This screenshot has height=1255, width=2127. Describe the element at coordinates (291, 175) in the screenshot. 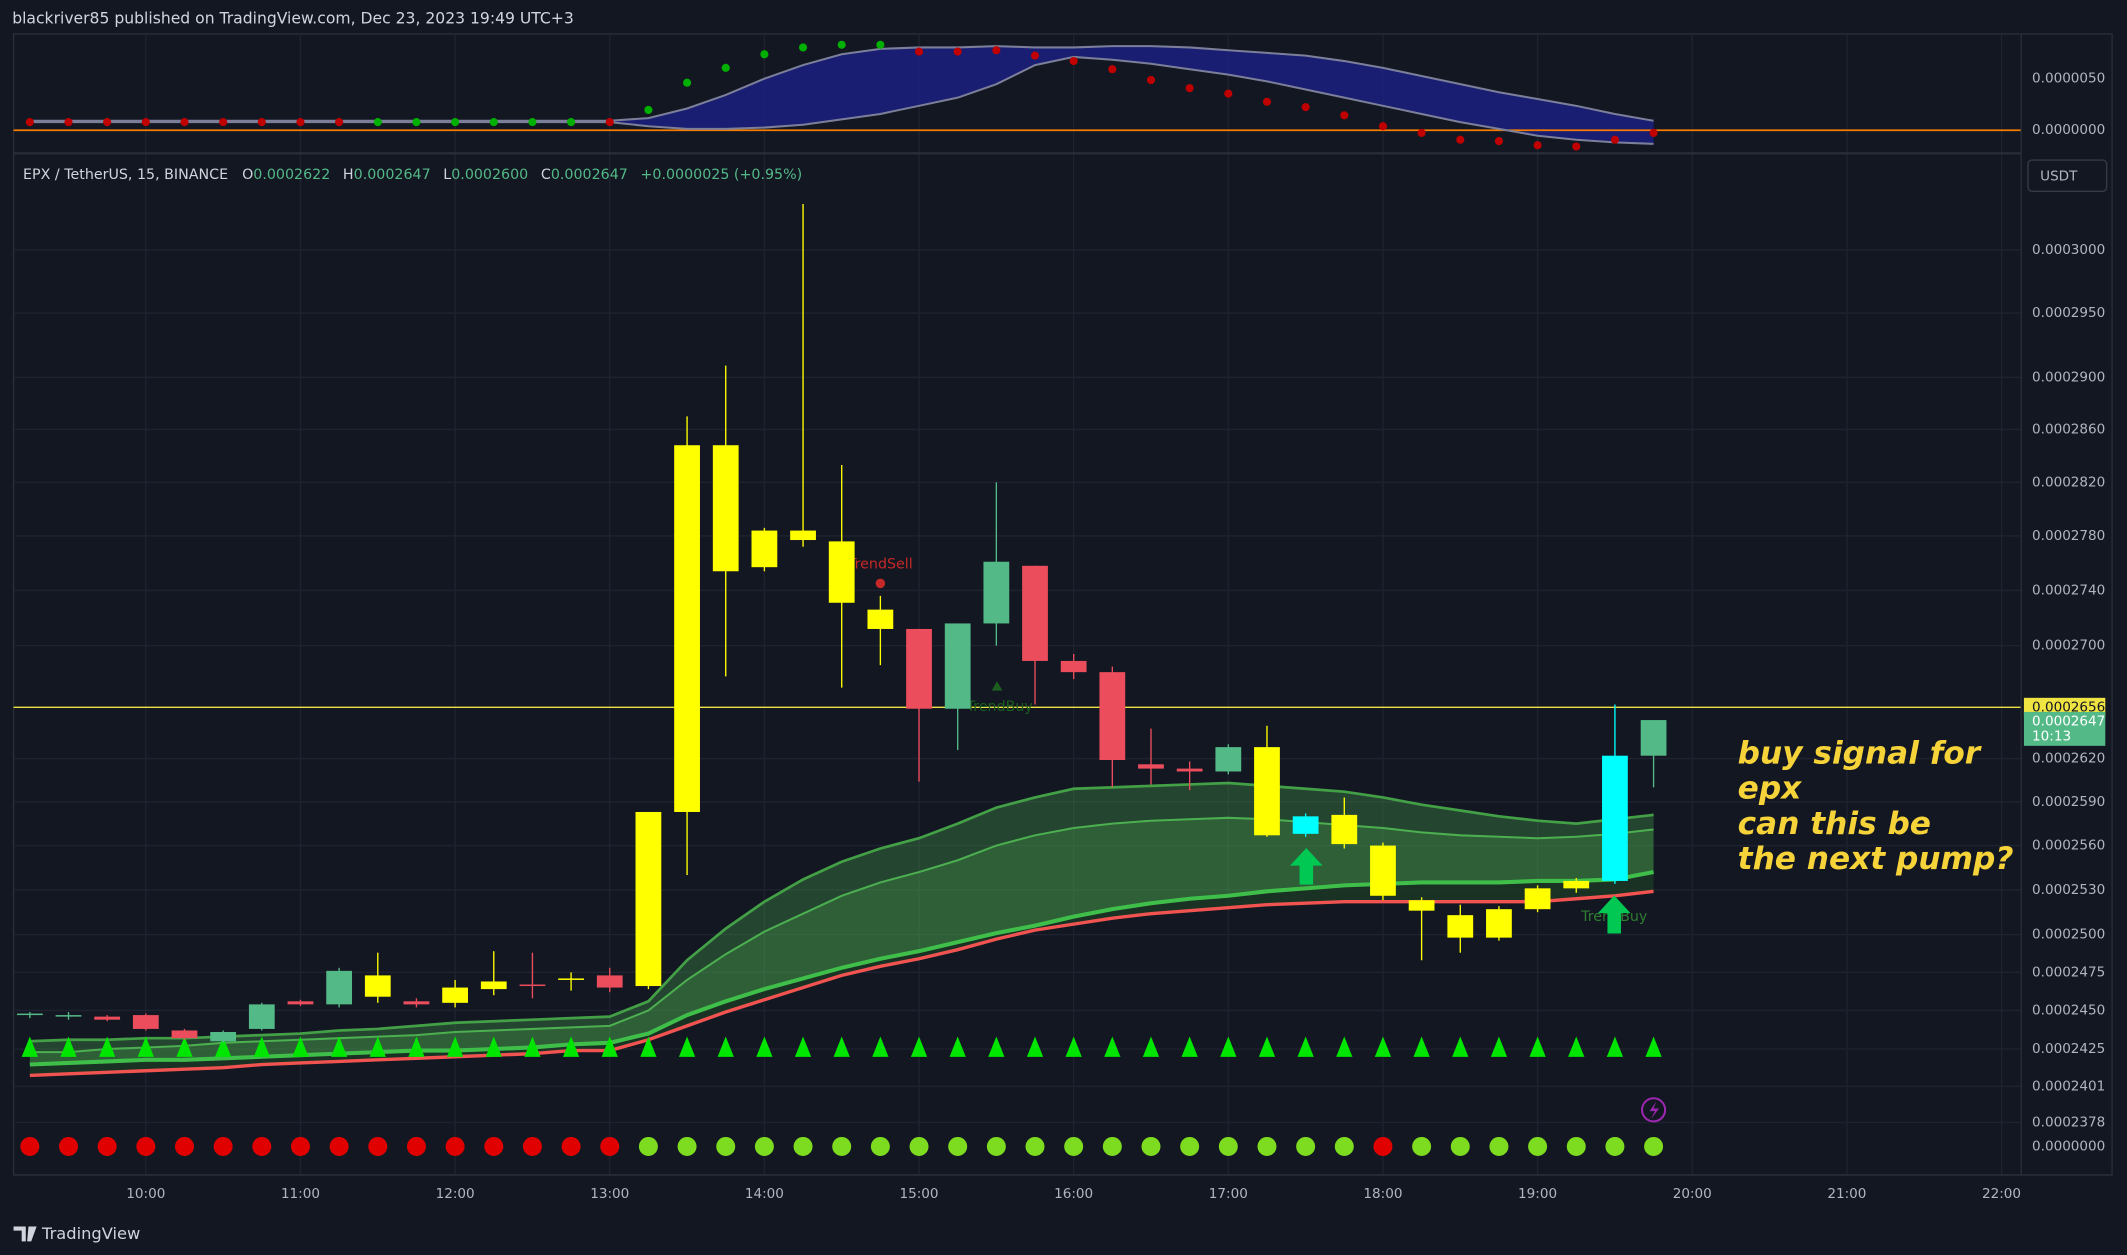

I see `legend-value: 0.0002622` at that location.